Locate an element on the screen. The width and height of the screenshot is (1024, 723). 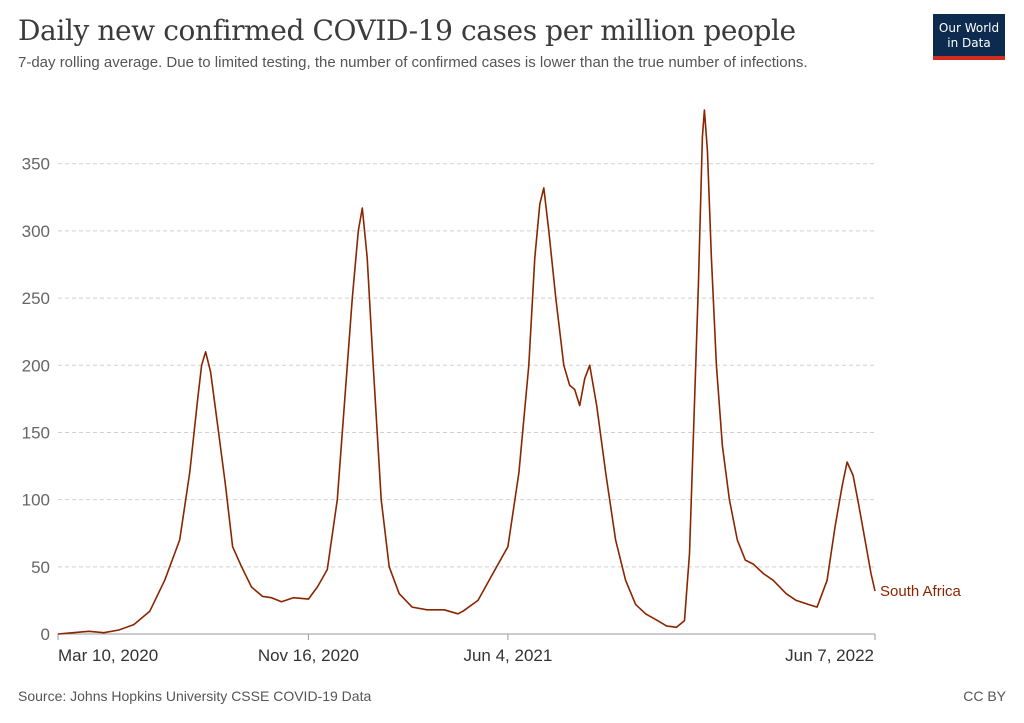
logo-line1: Our World is located at coordinates (969, 28).